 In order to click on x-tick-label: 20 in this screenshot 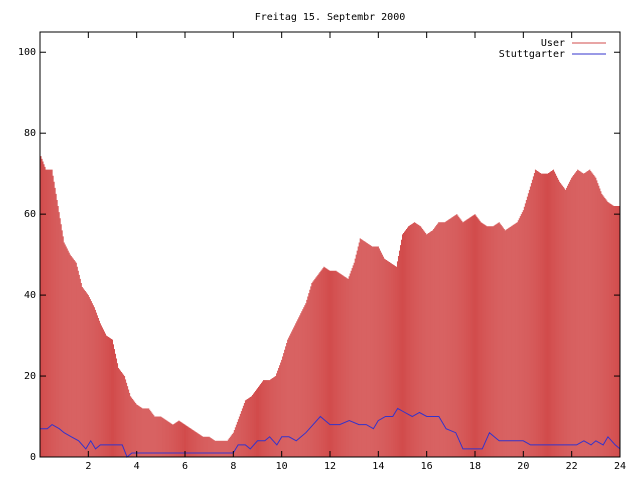, I will do `click(523, 466)`.